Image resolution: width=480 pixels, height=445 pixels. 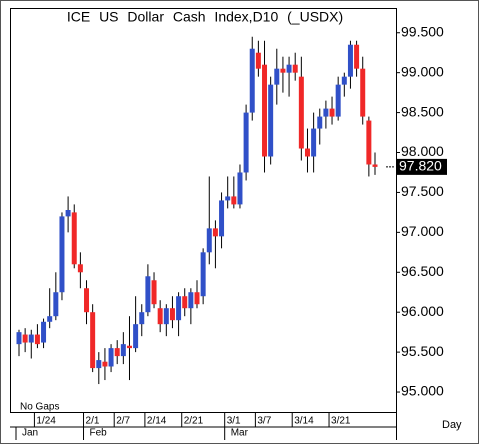 What do you see at coordinates (93, 421) in the screenshot?
I see `x-tick-label: 2/1` at bounding box center [93, 421].